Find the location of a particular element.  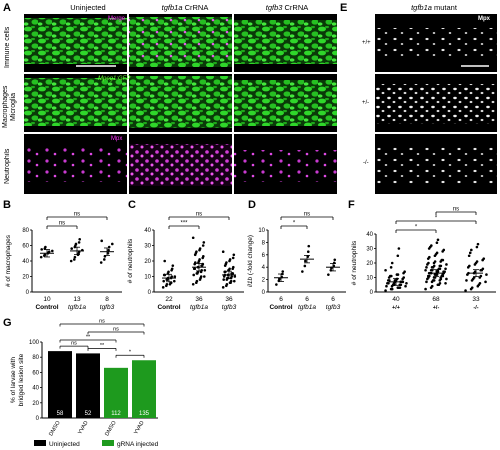

category-label: tgfb3 is located at coordinates (333, 307).